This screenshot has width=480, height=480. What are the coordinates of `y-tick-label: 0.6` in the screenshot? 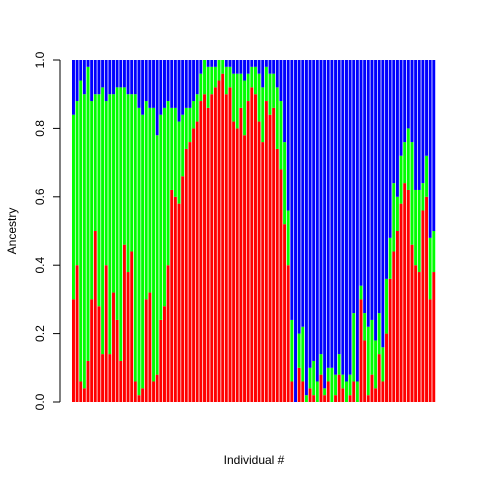 It's located at (40, 196).